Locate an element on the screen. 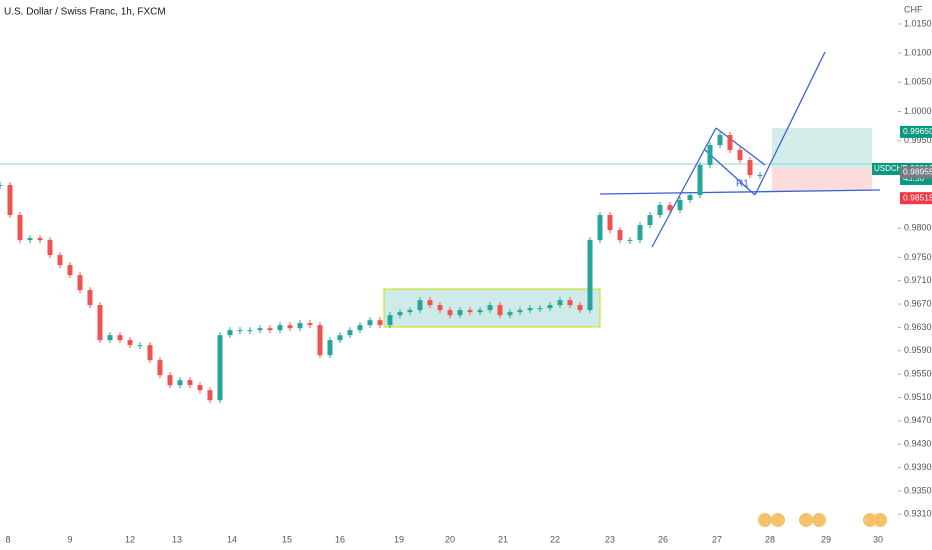  x-tick-label: 21 is located at coordinates (503, 539).